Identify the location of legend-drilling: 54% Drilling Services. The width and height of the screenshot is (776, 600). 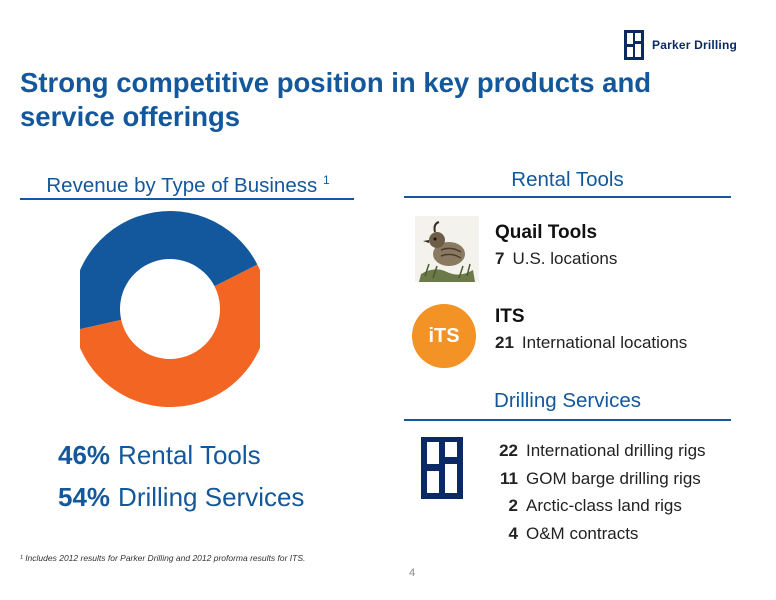
(181, 497).